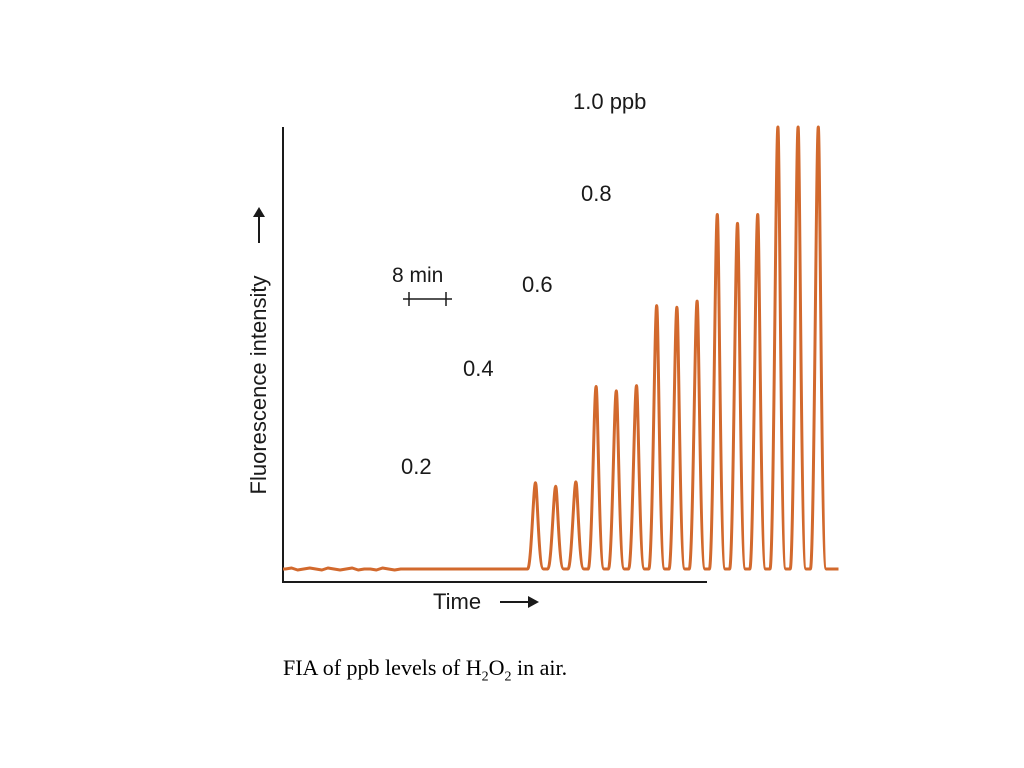 The width and height of the screenshot is (1024, 768). I want to click on caption-subscript-1: 2, so click(485, 677).